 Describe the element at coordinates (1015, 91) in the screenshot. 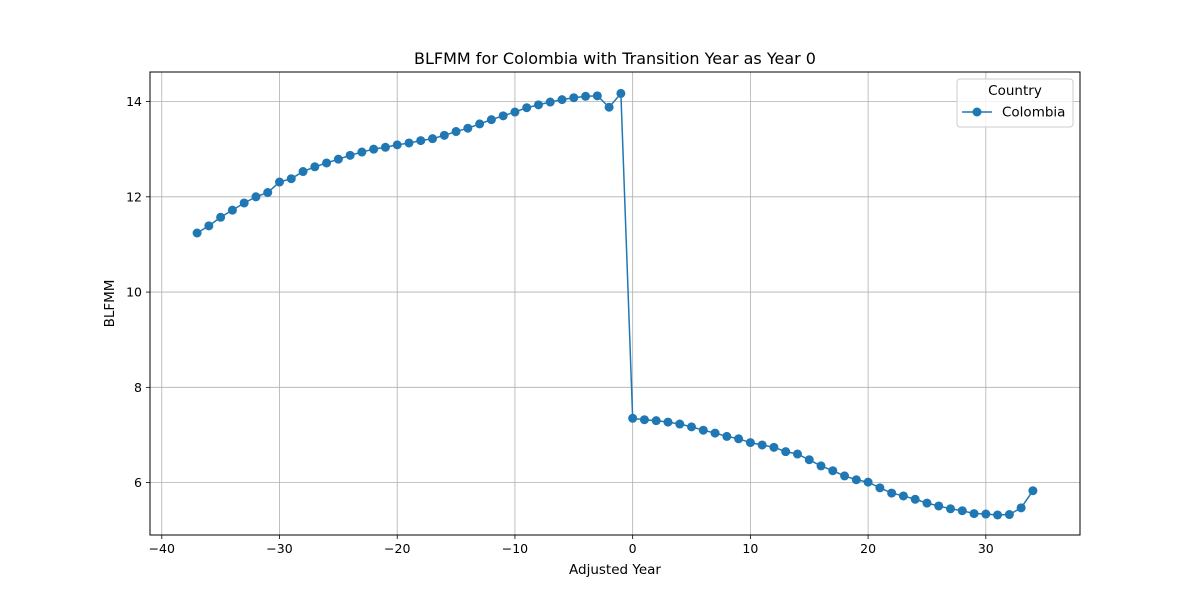

I see `legend-title: Country` at that location.